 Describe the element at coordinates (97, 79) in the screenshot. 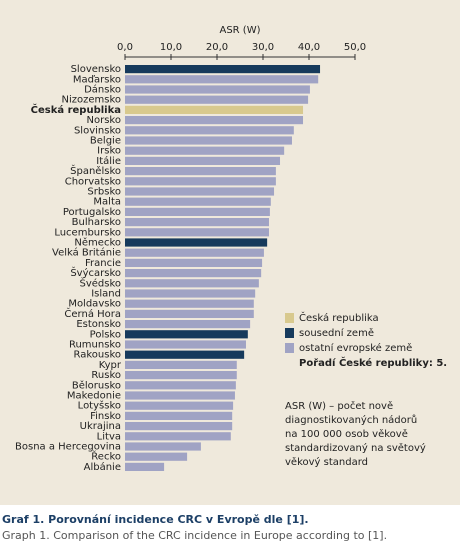

I see `y-tick-label: Maďarsko` at that location.